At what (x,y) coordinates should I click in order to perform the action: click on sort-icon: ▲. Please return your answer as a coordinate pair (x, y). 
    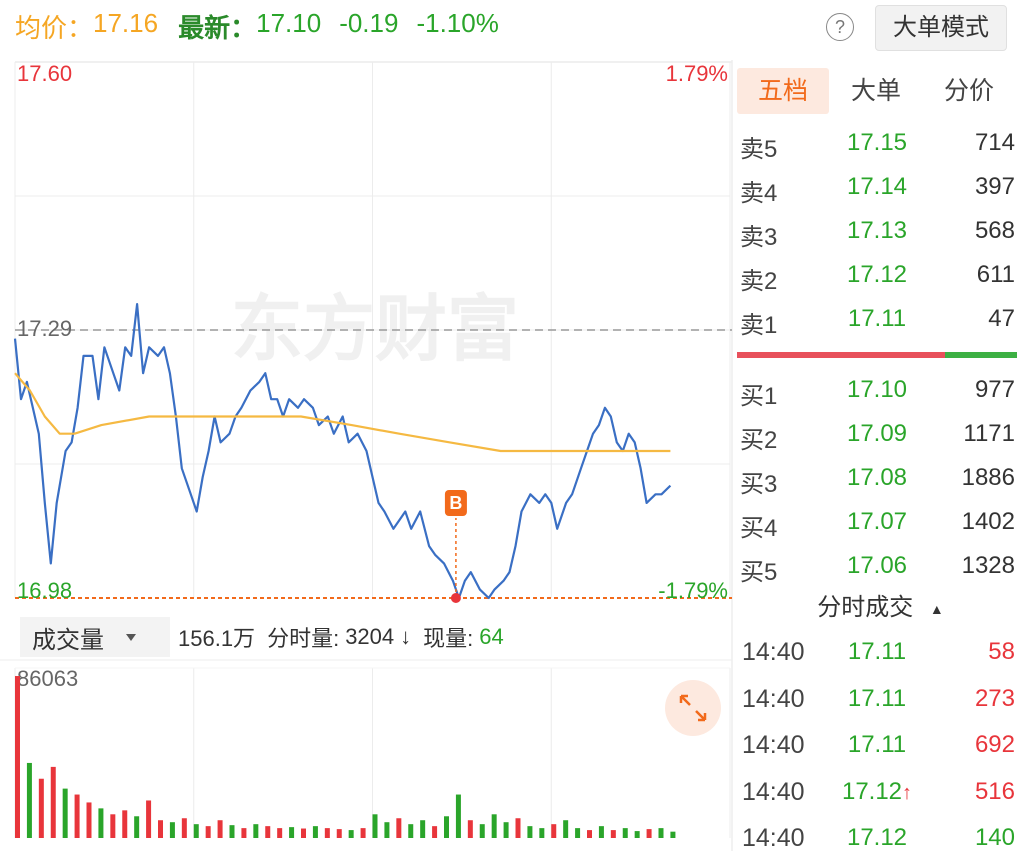
    Looking at the image, I should click on (936, 608).